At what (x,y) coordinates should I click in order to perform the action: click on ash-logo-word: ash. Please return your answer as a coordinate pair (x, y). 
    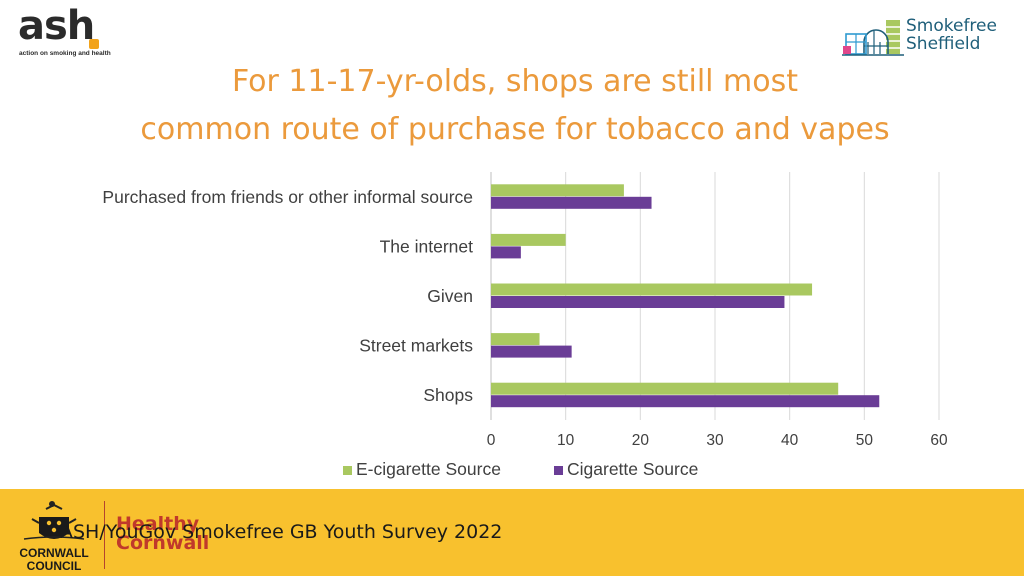
    Looking at the image, I should click on (56, 26).